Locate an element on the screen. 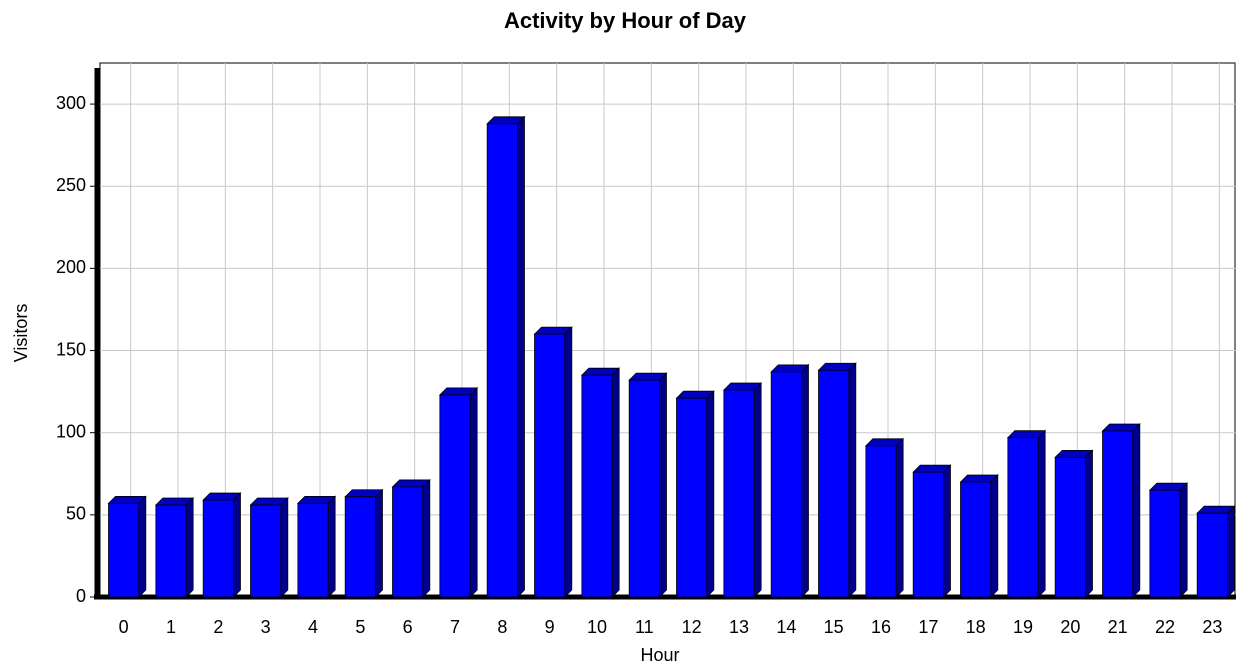 This screenshot has height=669, width=1236. x-tick-label: 21 is located at coordinates (1118, 627).